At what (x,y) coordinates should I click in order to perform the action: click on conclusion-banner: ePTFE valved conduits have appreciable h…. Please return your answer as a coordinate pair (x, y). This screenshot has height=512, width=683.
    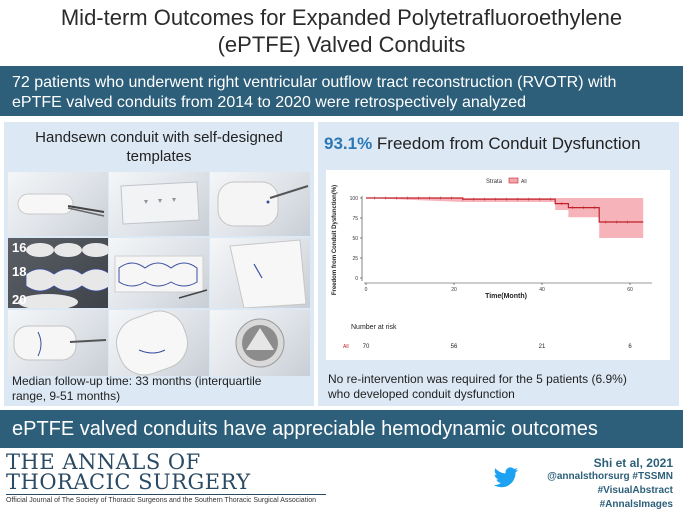
    Looking at the image, I should click on (341, 429).